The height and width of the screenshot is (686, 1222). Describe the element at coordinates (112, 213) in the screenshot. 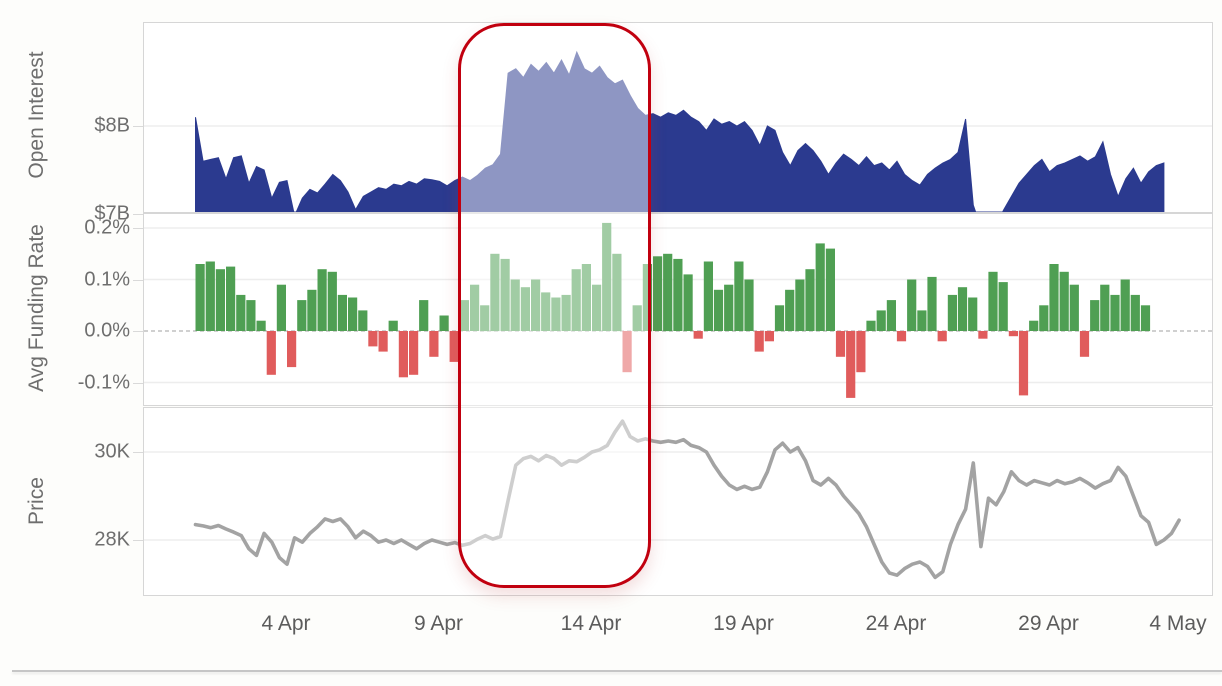

I see `ytick-label: $7B` at that location.